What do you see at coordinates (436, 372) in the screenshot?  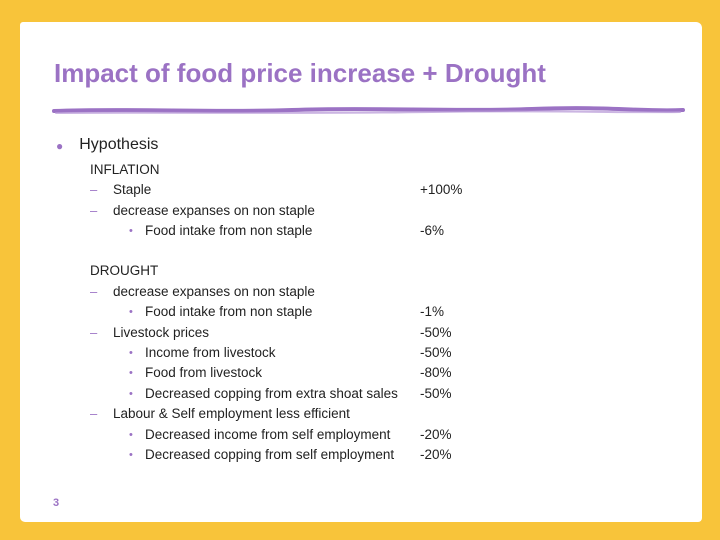 I see `drought-row-value: -80%` at bounding box center [436, 372].